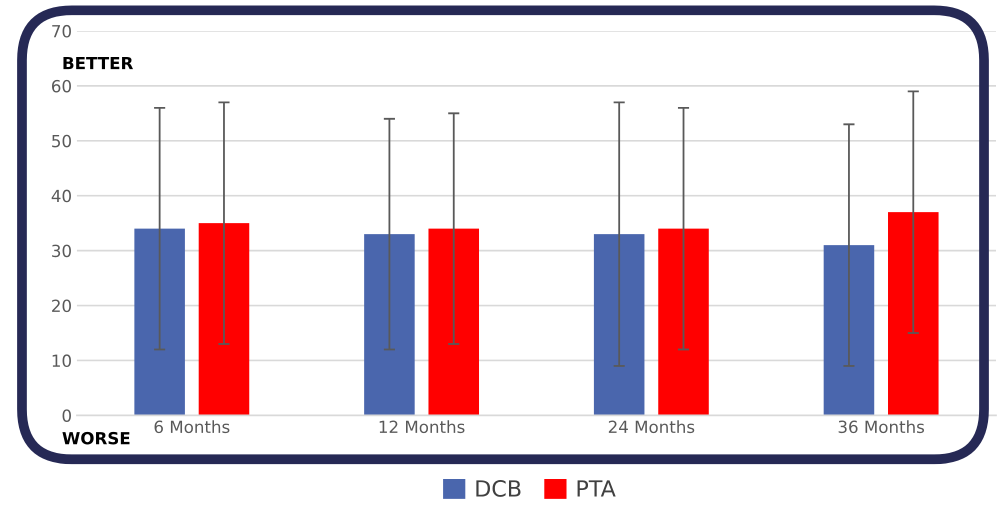  What do you see at coordinates (881, 427) in the screenshot?
I see `x-tick-label: 36 Months` at bounding box center [881, 427].